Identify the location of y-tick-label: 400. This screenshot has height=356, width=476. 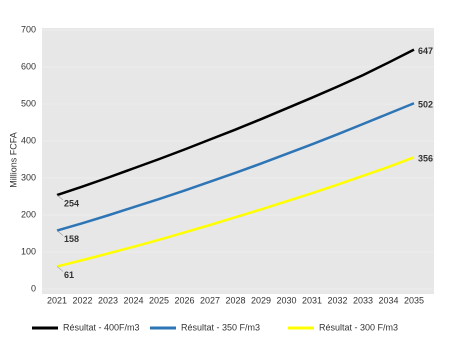
(28, 140).